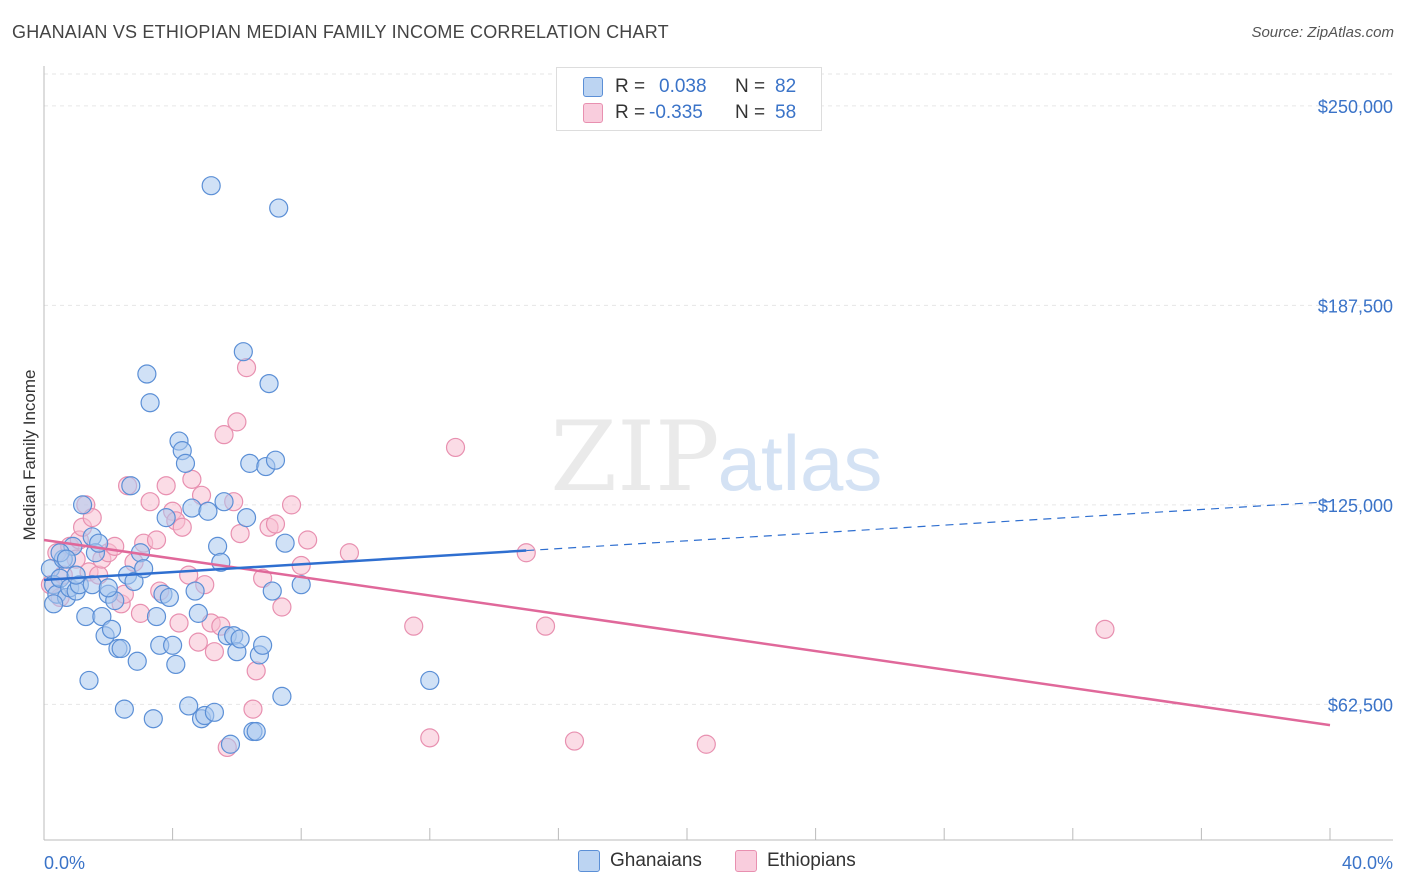 The width and height of the screenshot is (1406, 892). Describe the element at coordinates (1355, 306) in the screenshot. I see `y-tick-label: $187,500` at that location.